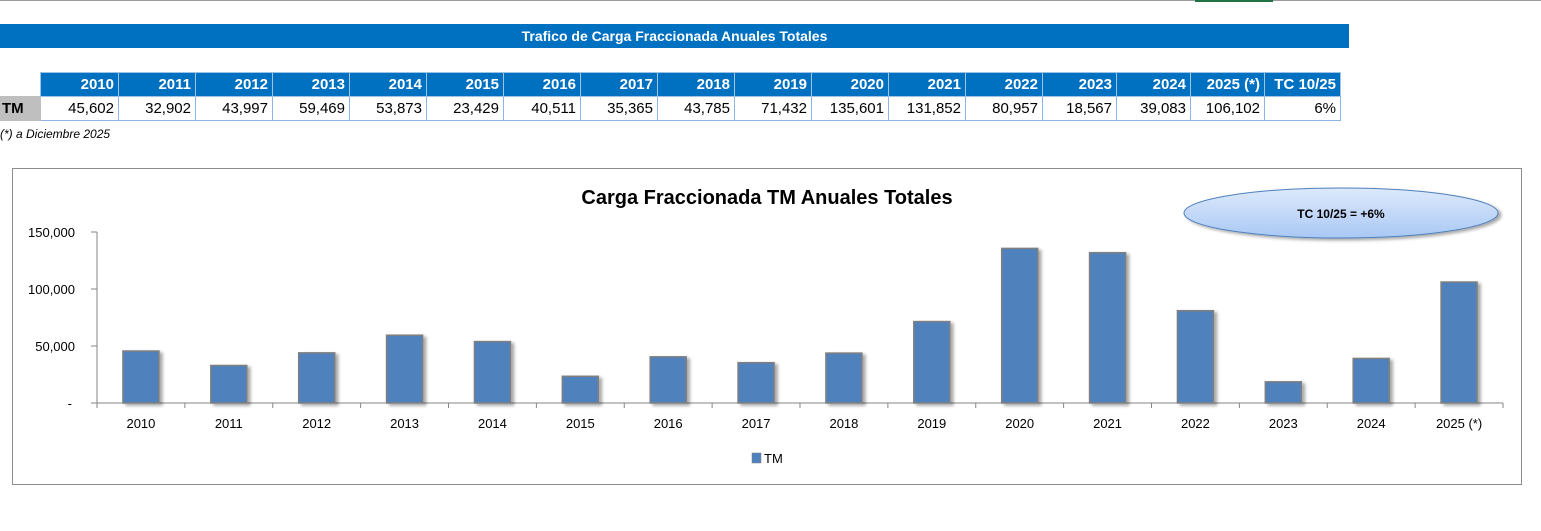  Describe the element at coordinates (157, 84) in the screenshot. I see `table-header-2011: 2011` at that location.